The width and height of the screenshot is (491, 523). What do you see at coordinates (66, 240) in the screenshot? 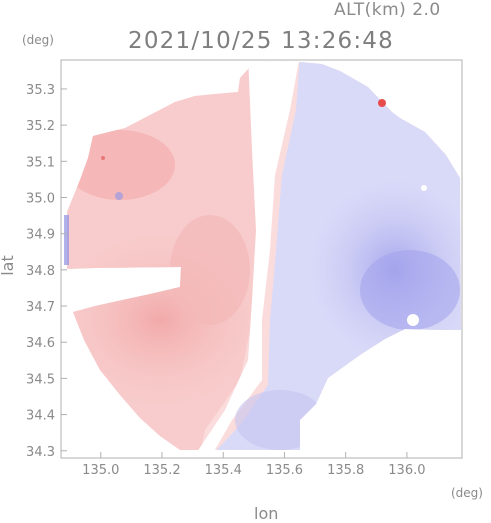
I see `edge-echo` at bounding box center [66, 240].